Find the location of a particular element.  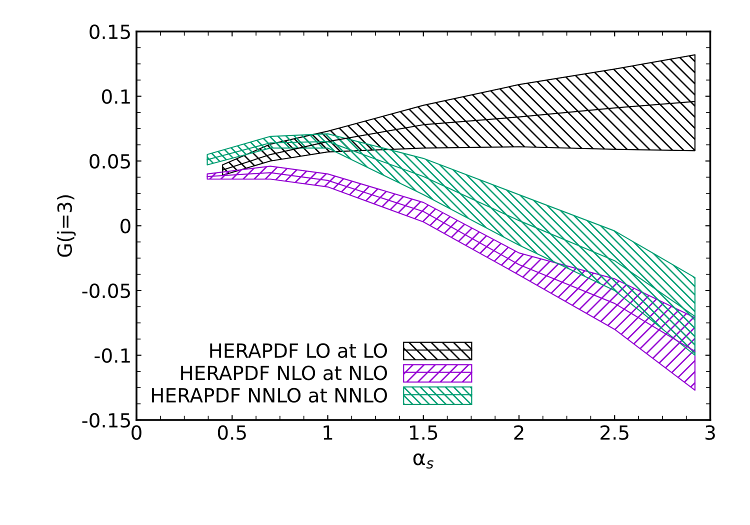

legend-label: HERAPDF LO at LO is located at coordinates (298, 350).